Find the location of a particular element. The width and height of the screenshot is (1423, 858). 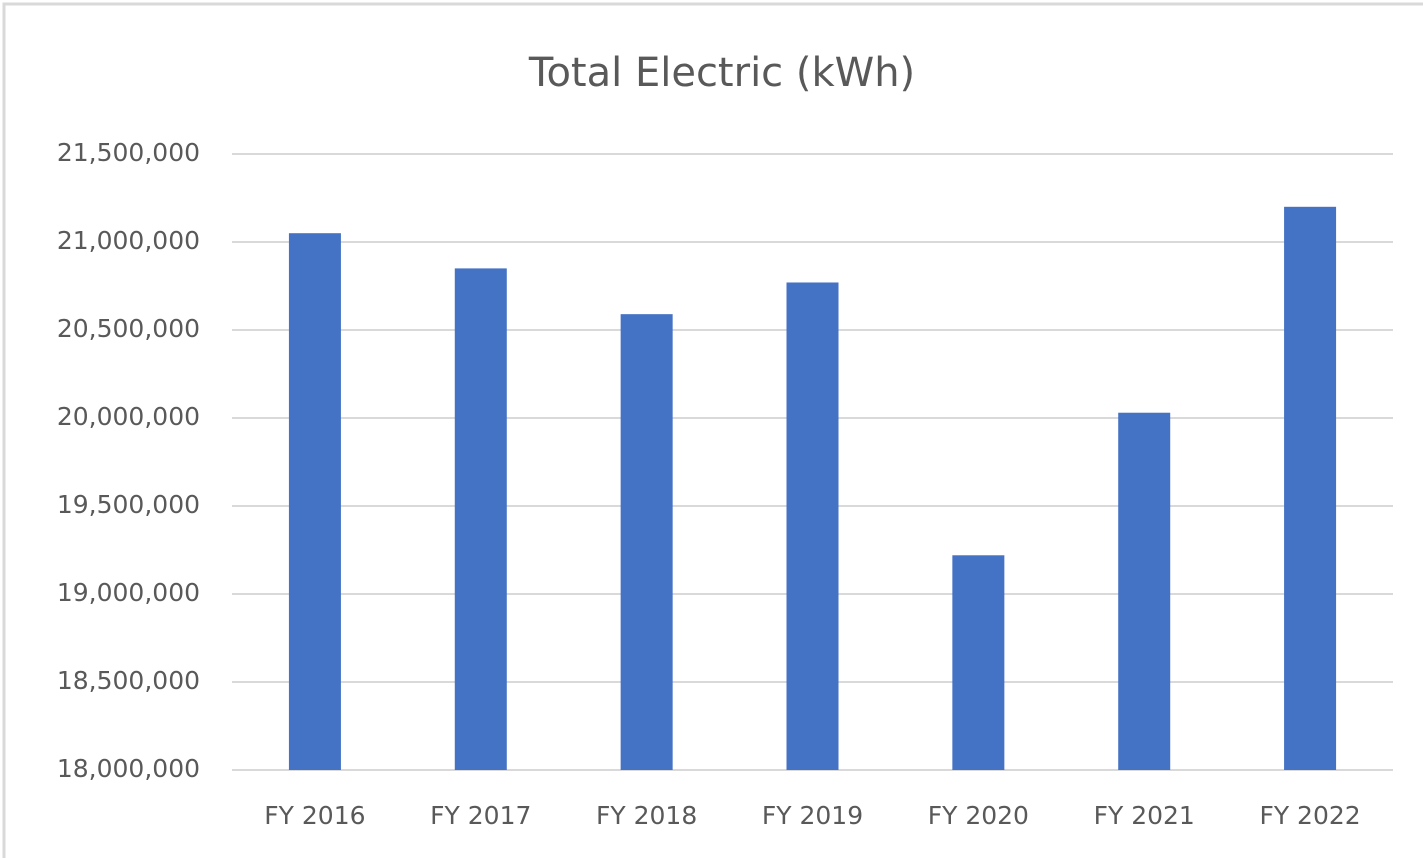

y-tick-label: 20,000,000 is located at coordinates (128, 416).